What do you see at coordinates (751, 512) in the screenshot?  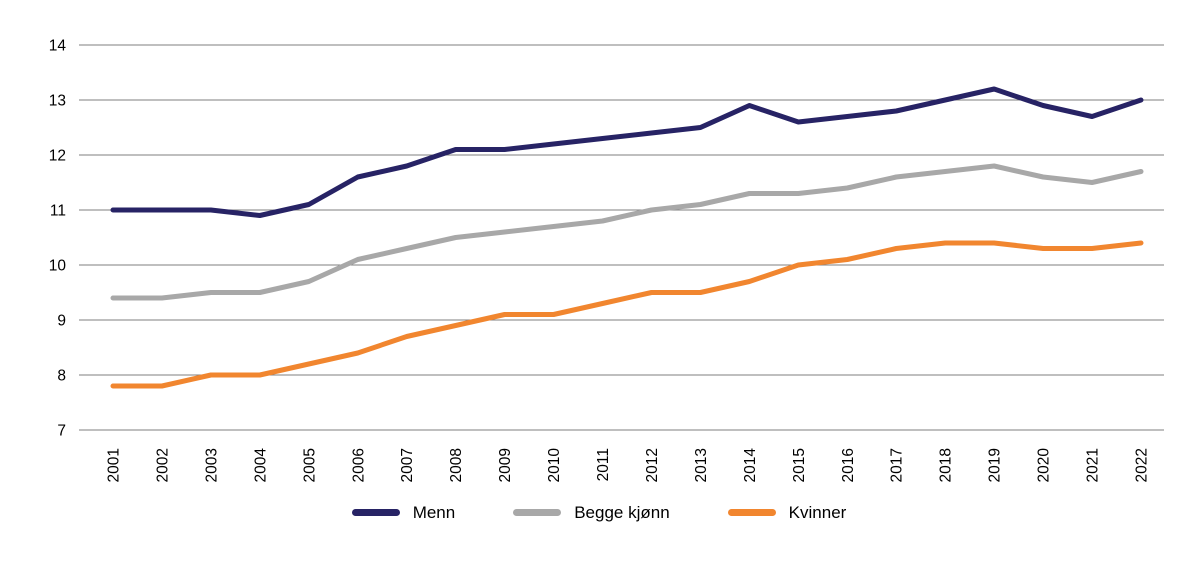 I see `legend-swatch-kvinner` at bounding box center [751, 512].